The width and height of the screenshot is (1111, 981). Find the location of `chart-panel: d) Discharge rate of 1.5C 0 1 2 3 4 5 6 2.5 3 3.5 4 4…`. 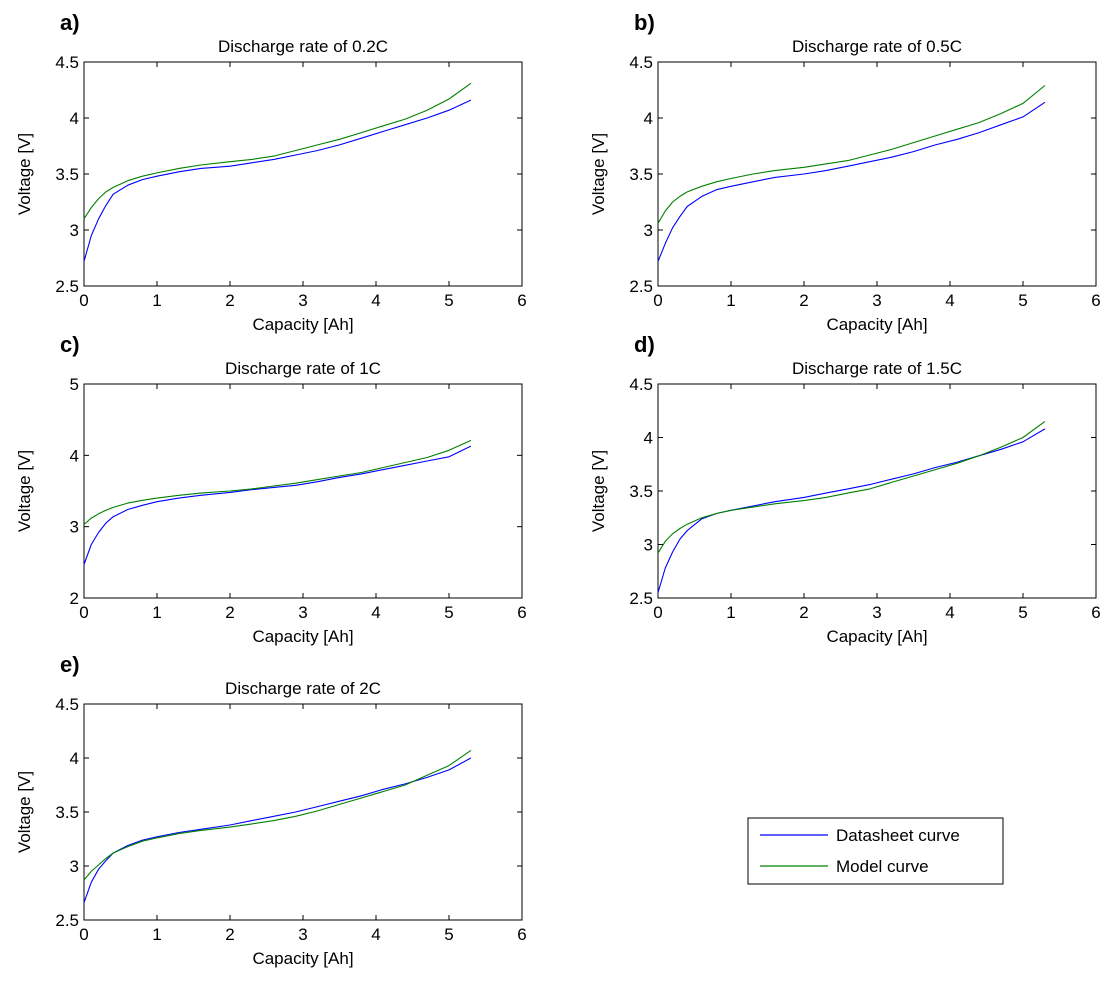

chart-panel: d) Discharge rate of 1.5C 0 1 2 3 4 5 6 2.5 3 3.5 4 4… is located at coordinates (845, 489).